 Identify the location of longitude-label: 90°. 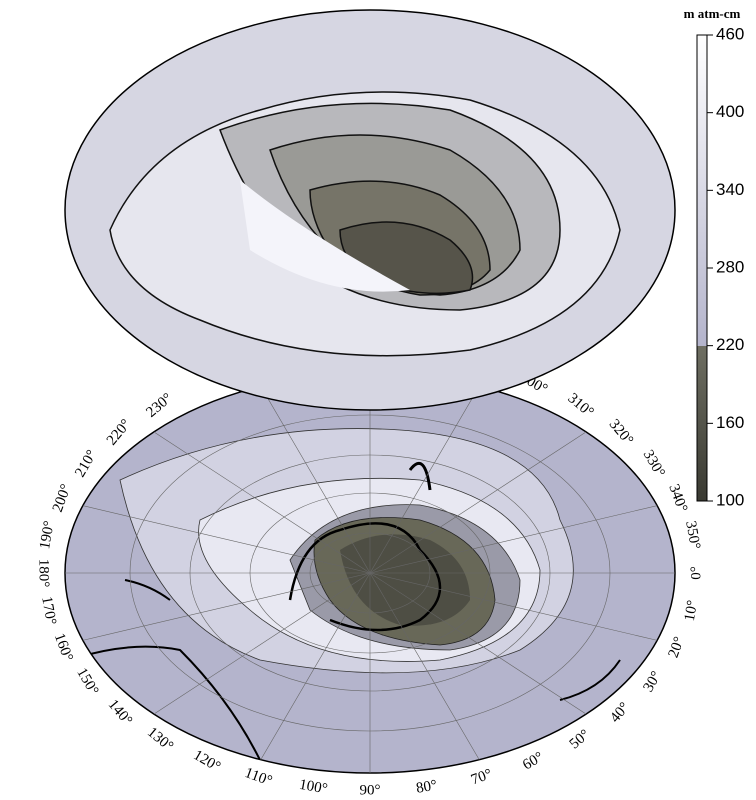
(370, 790).